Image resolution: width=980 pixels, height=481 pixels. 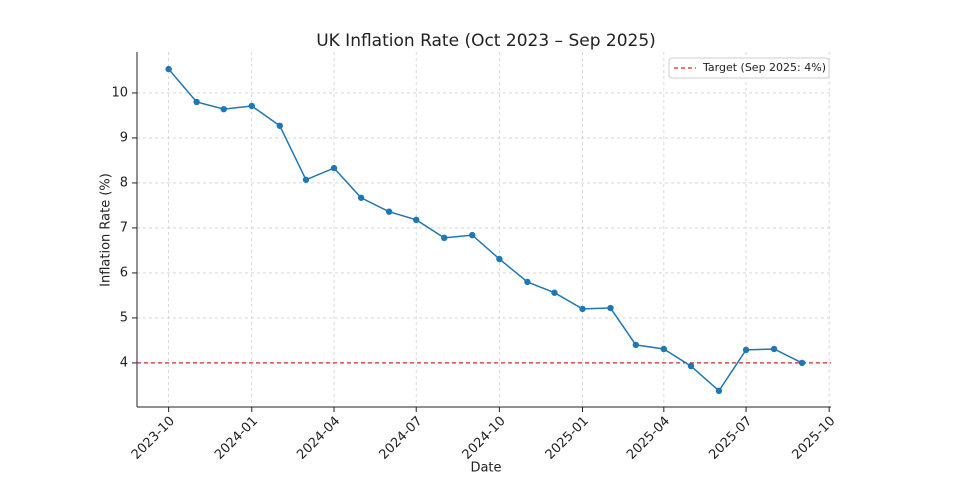 I want to click on x-tick-label: 2025-04, so click(x=648, y=438).